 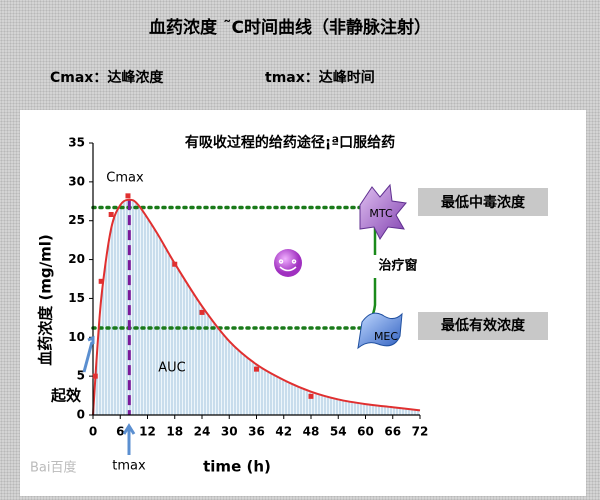 I want to click on y-tick-label: 0, so click(x=81, y=415).